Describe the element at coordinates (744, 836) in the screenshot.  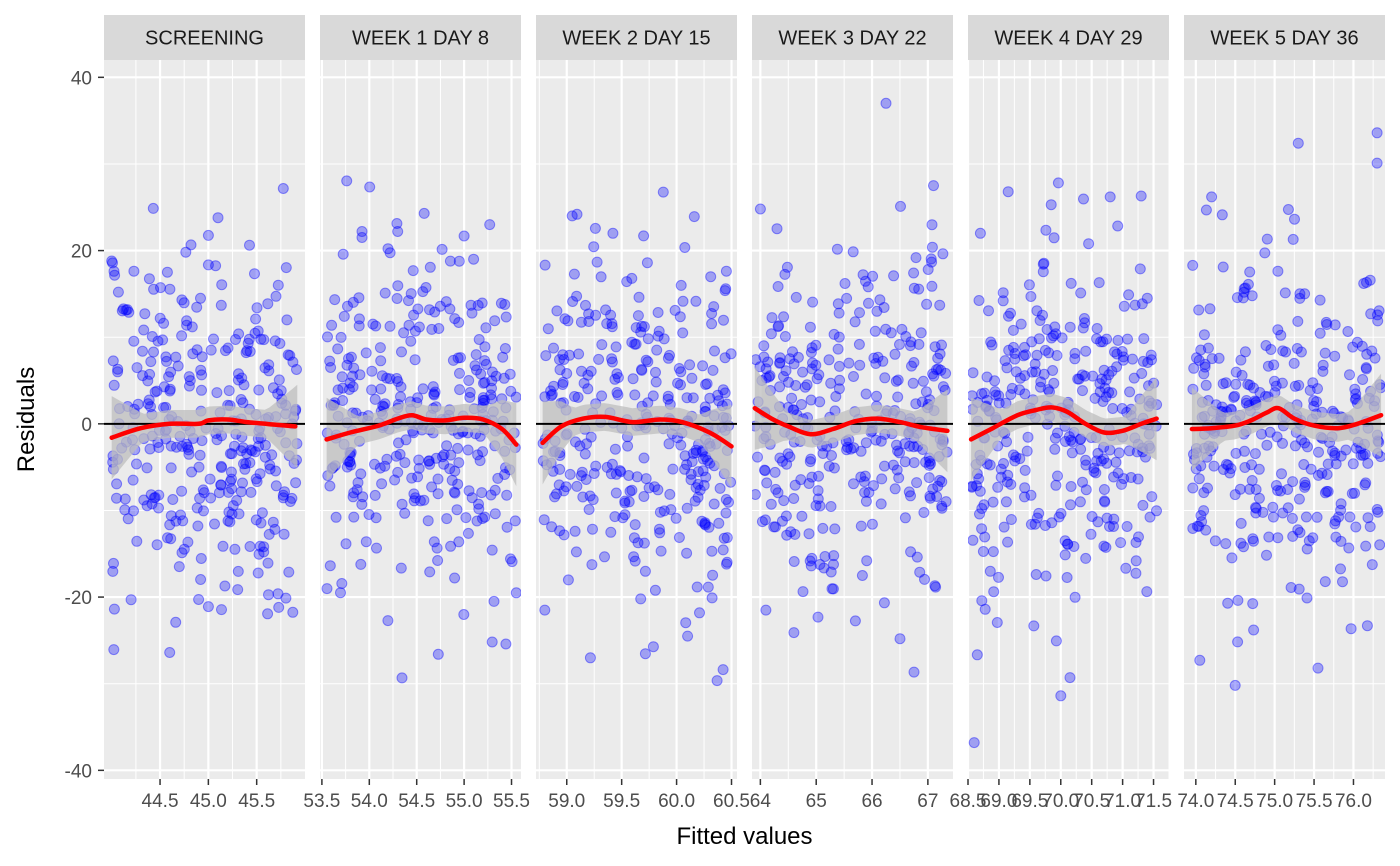
I see `x-axis-title: Fitted values` at that location.